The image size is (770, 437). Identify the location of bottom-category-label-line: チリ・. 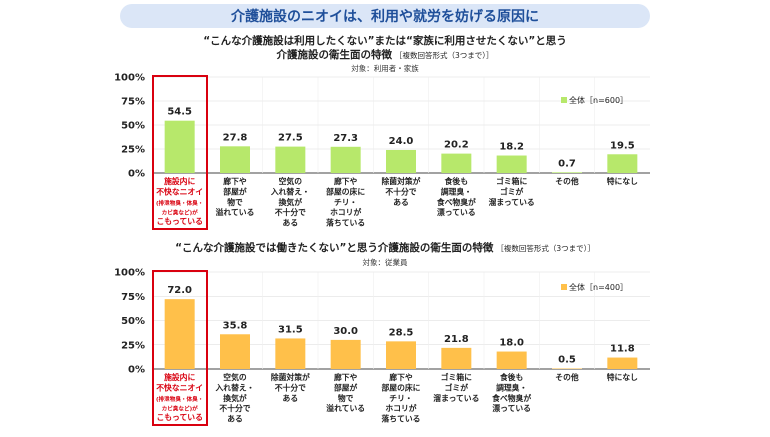
(400, 398).